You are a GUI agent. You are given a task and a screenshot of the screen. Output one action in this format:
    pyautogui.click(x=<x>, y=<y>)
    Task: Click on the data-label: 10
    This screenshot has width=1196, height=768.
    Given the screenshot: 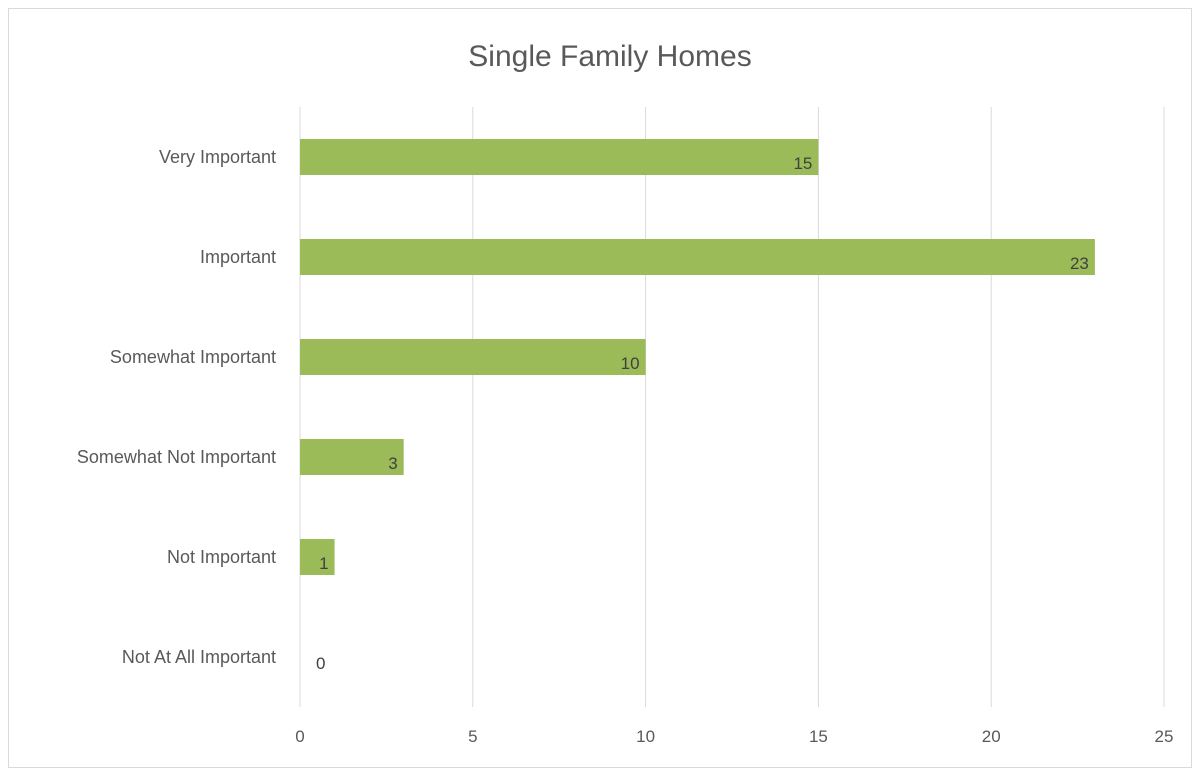 What is the action you would take?
    pyautogui.click(x=630, y=363)
    